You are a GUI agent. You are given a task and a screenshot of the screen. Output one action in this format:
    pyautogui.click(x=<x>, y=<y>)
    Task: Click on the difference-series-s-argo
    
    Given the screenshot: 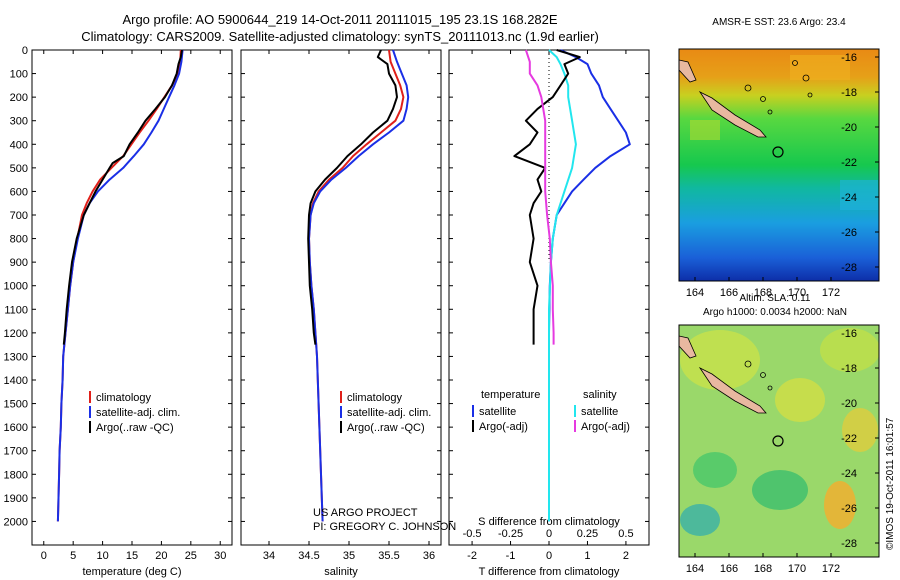 What is the action you would take?
    pyautogui.click(x=539, y=197)
    